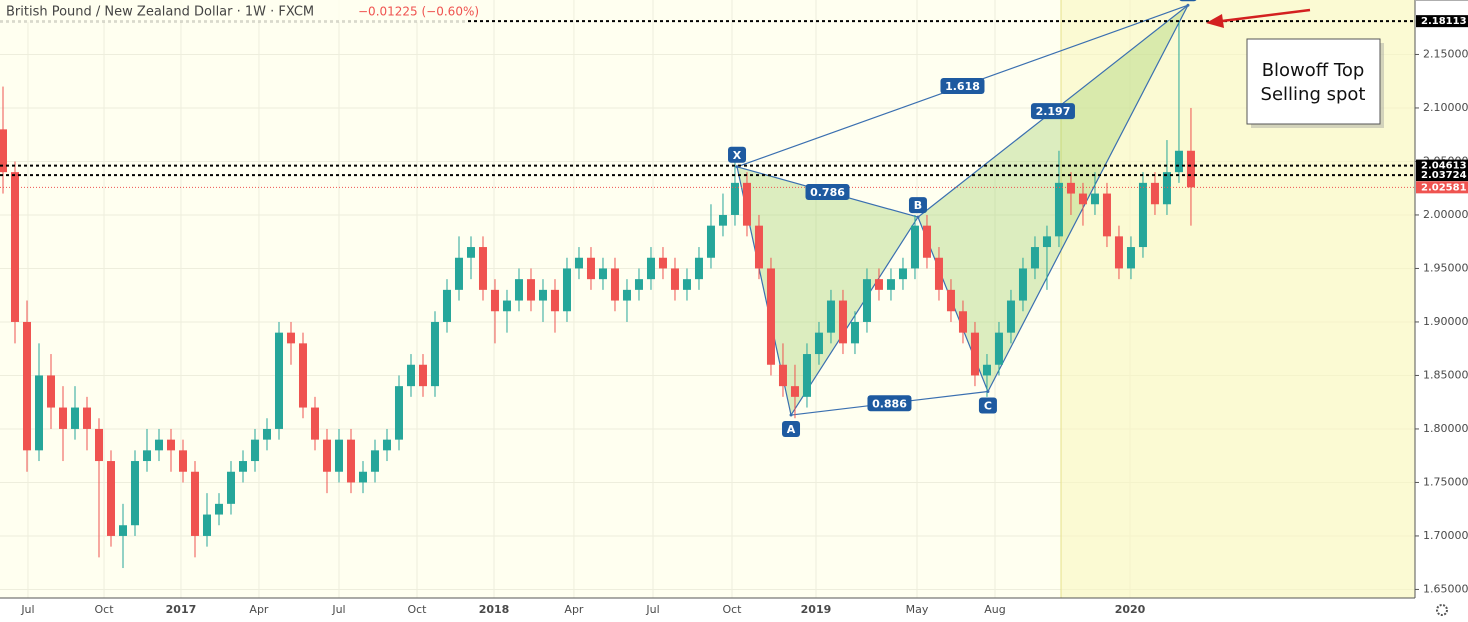 This screenshot has height=622, width=1468. What do you see at coordinates (1445, 374) in the screenshot?
I see `y-tick-label: 1.85000` at bounding box center [1445, 374].